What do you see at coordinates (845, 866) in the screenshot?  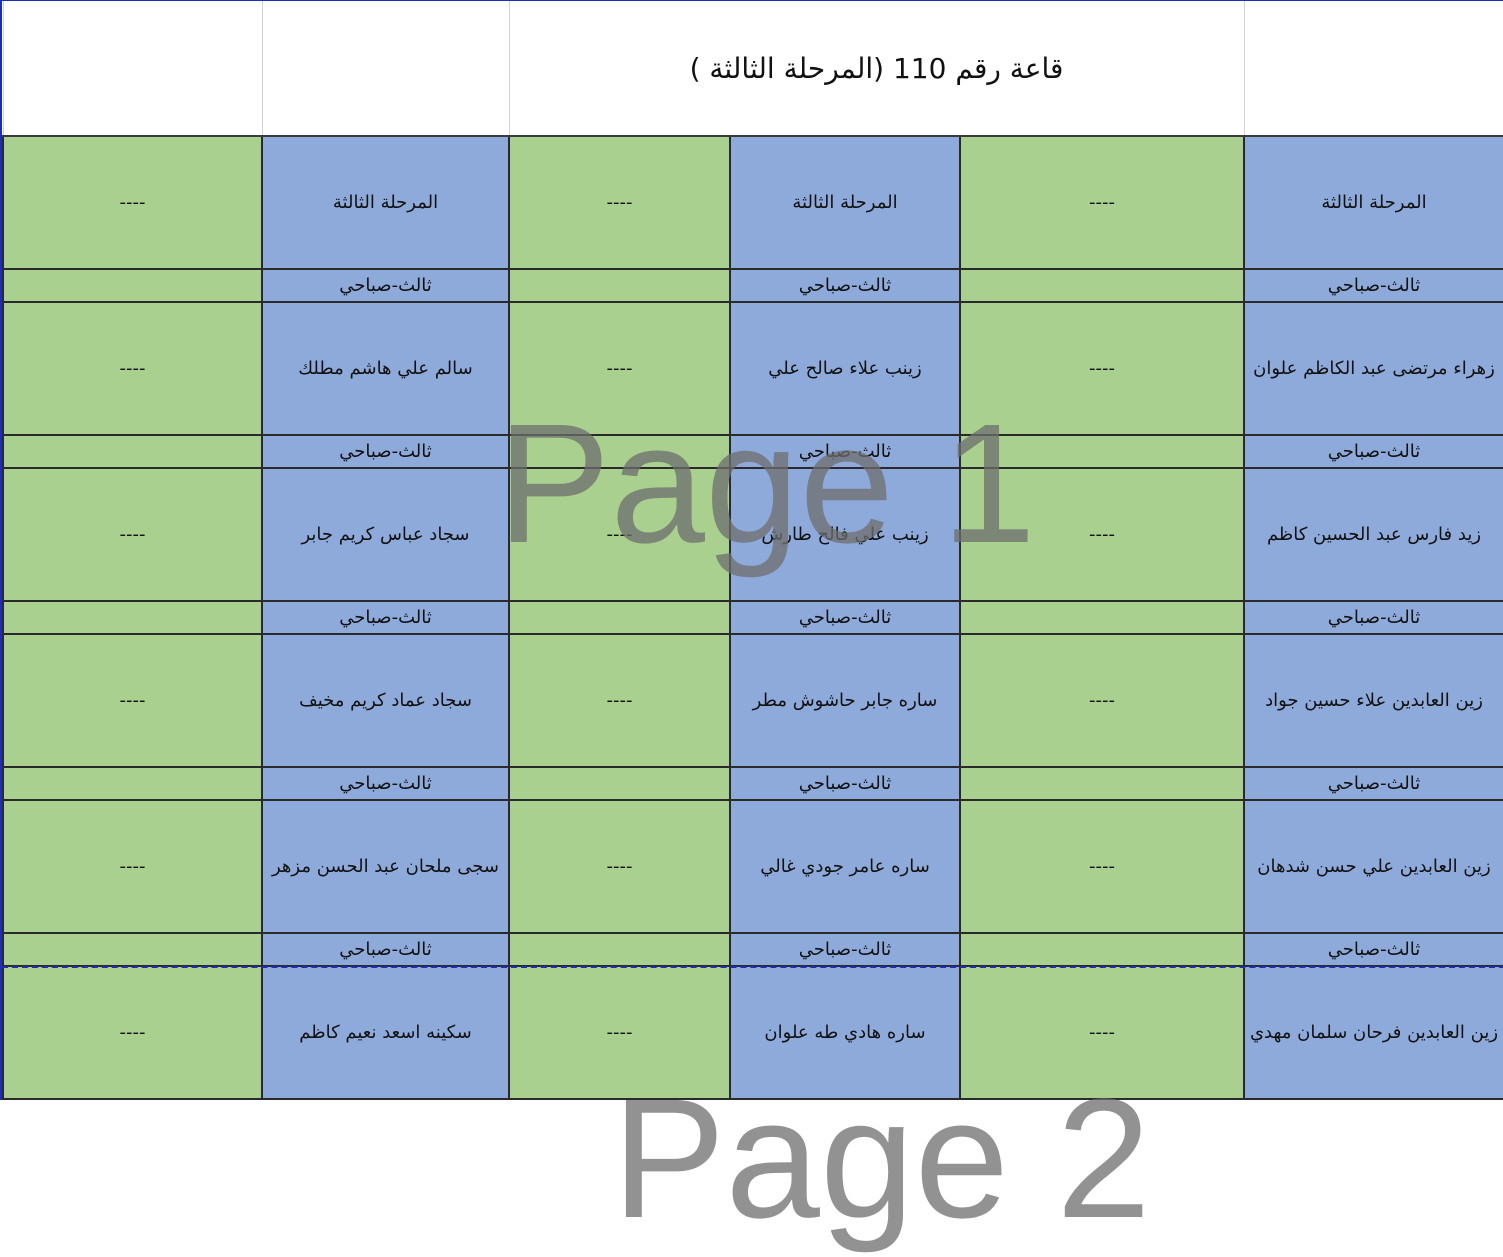 I see `student-name-cell: ساره عامر جودي غالي` at bounding box center [845, 866].